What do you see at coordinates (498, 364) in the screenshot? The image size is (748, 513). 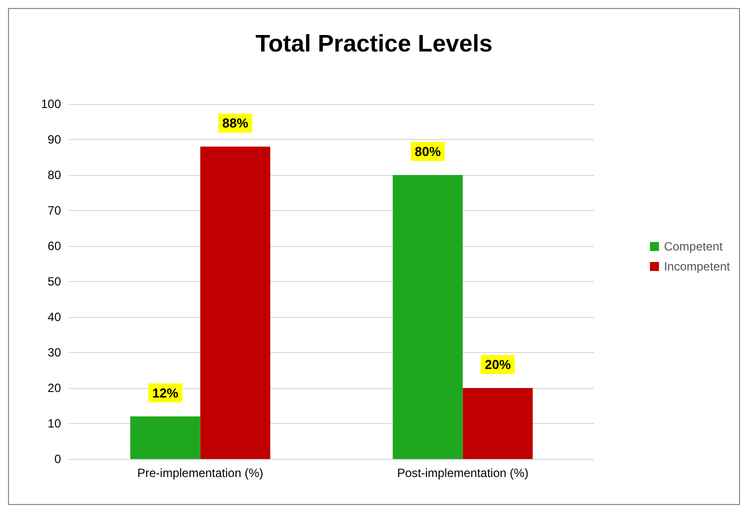 I see `data-label: 20%` at bounding box center [498, 364].